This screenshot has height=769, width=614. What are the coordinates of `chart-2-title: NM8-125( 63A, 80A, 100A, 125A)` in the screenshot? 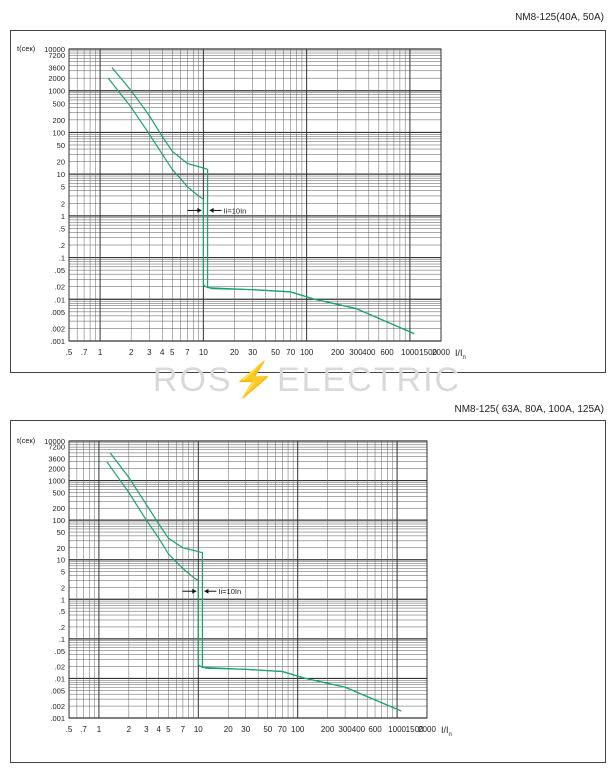 It's located at (529, 409).